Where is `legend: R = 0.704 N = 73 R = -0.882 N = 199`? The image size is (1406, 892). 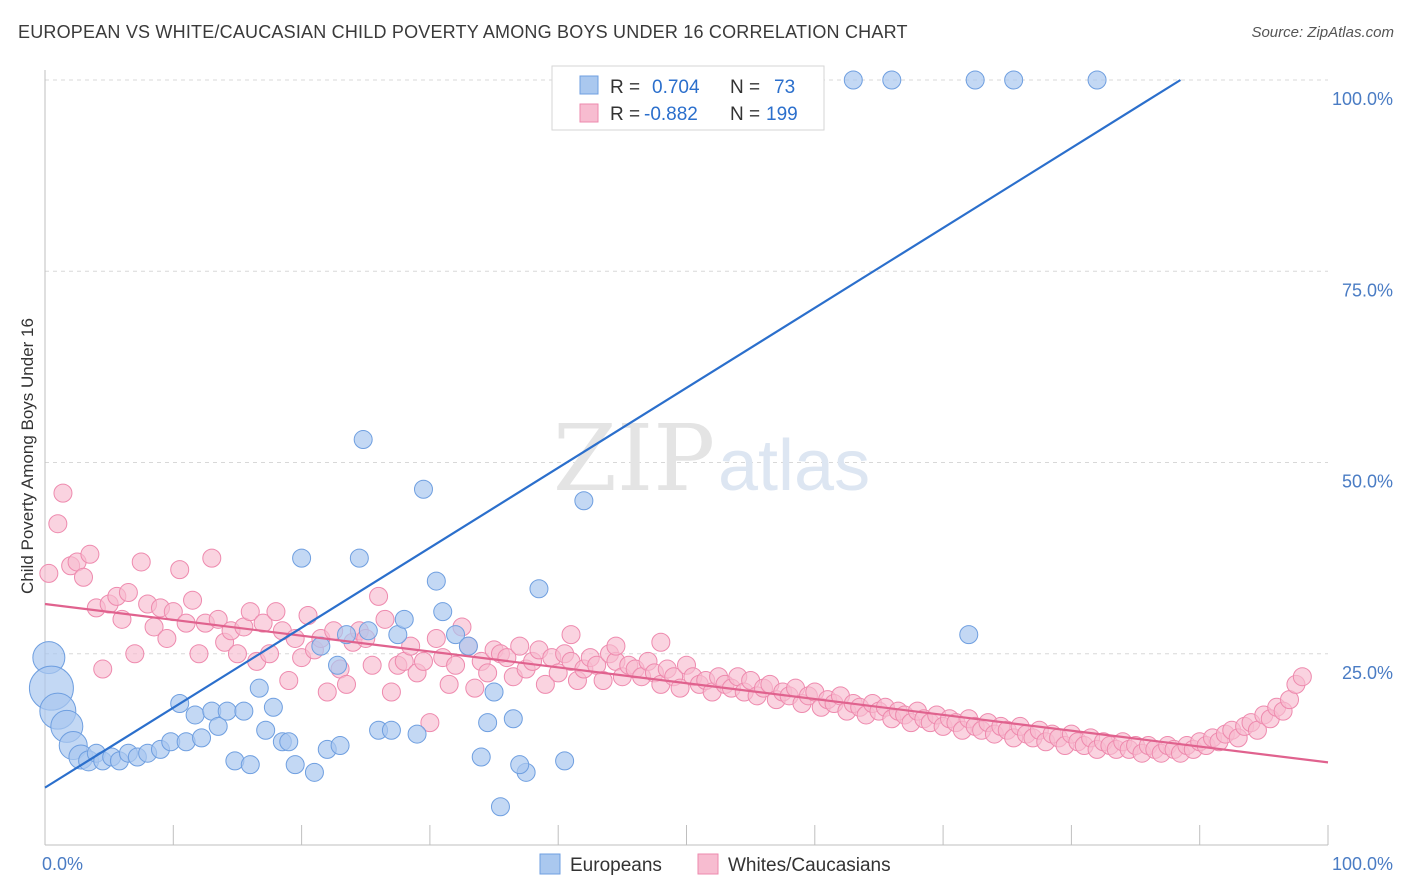
legend: R = 0.704 N = 73 R = -0.882 N = 199 is located at coordinates (688, 98).